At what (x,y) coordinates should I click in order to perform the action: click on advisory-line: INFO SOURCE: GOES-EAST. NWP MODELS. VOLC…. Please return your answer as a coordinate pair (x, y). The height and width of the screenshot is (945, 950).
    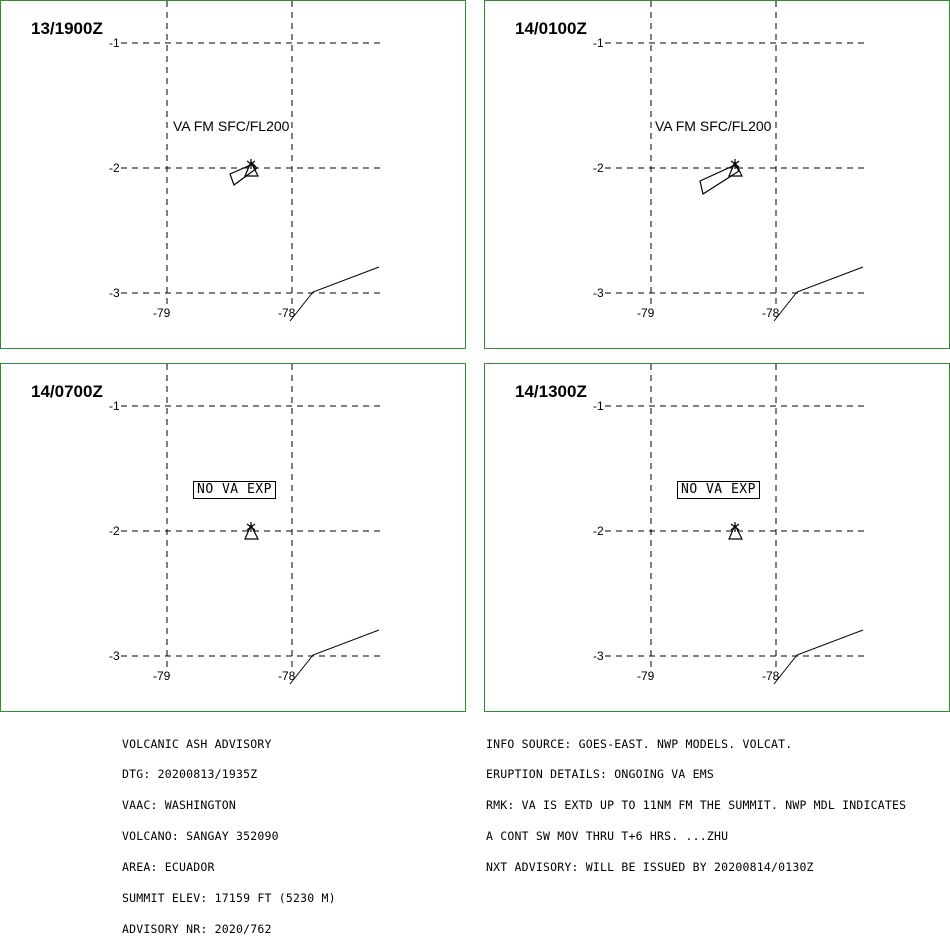
    Looking at the image, I should click on (639, 743).